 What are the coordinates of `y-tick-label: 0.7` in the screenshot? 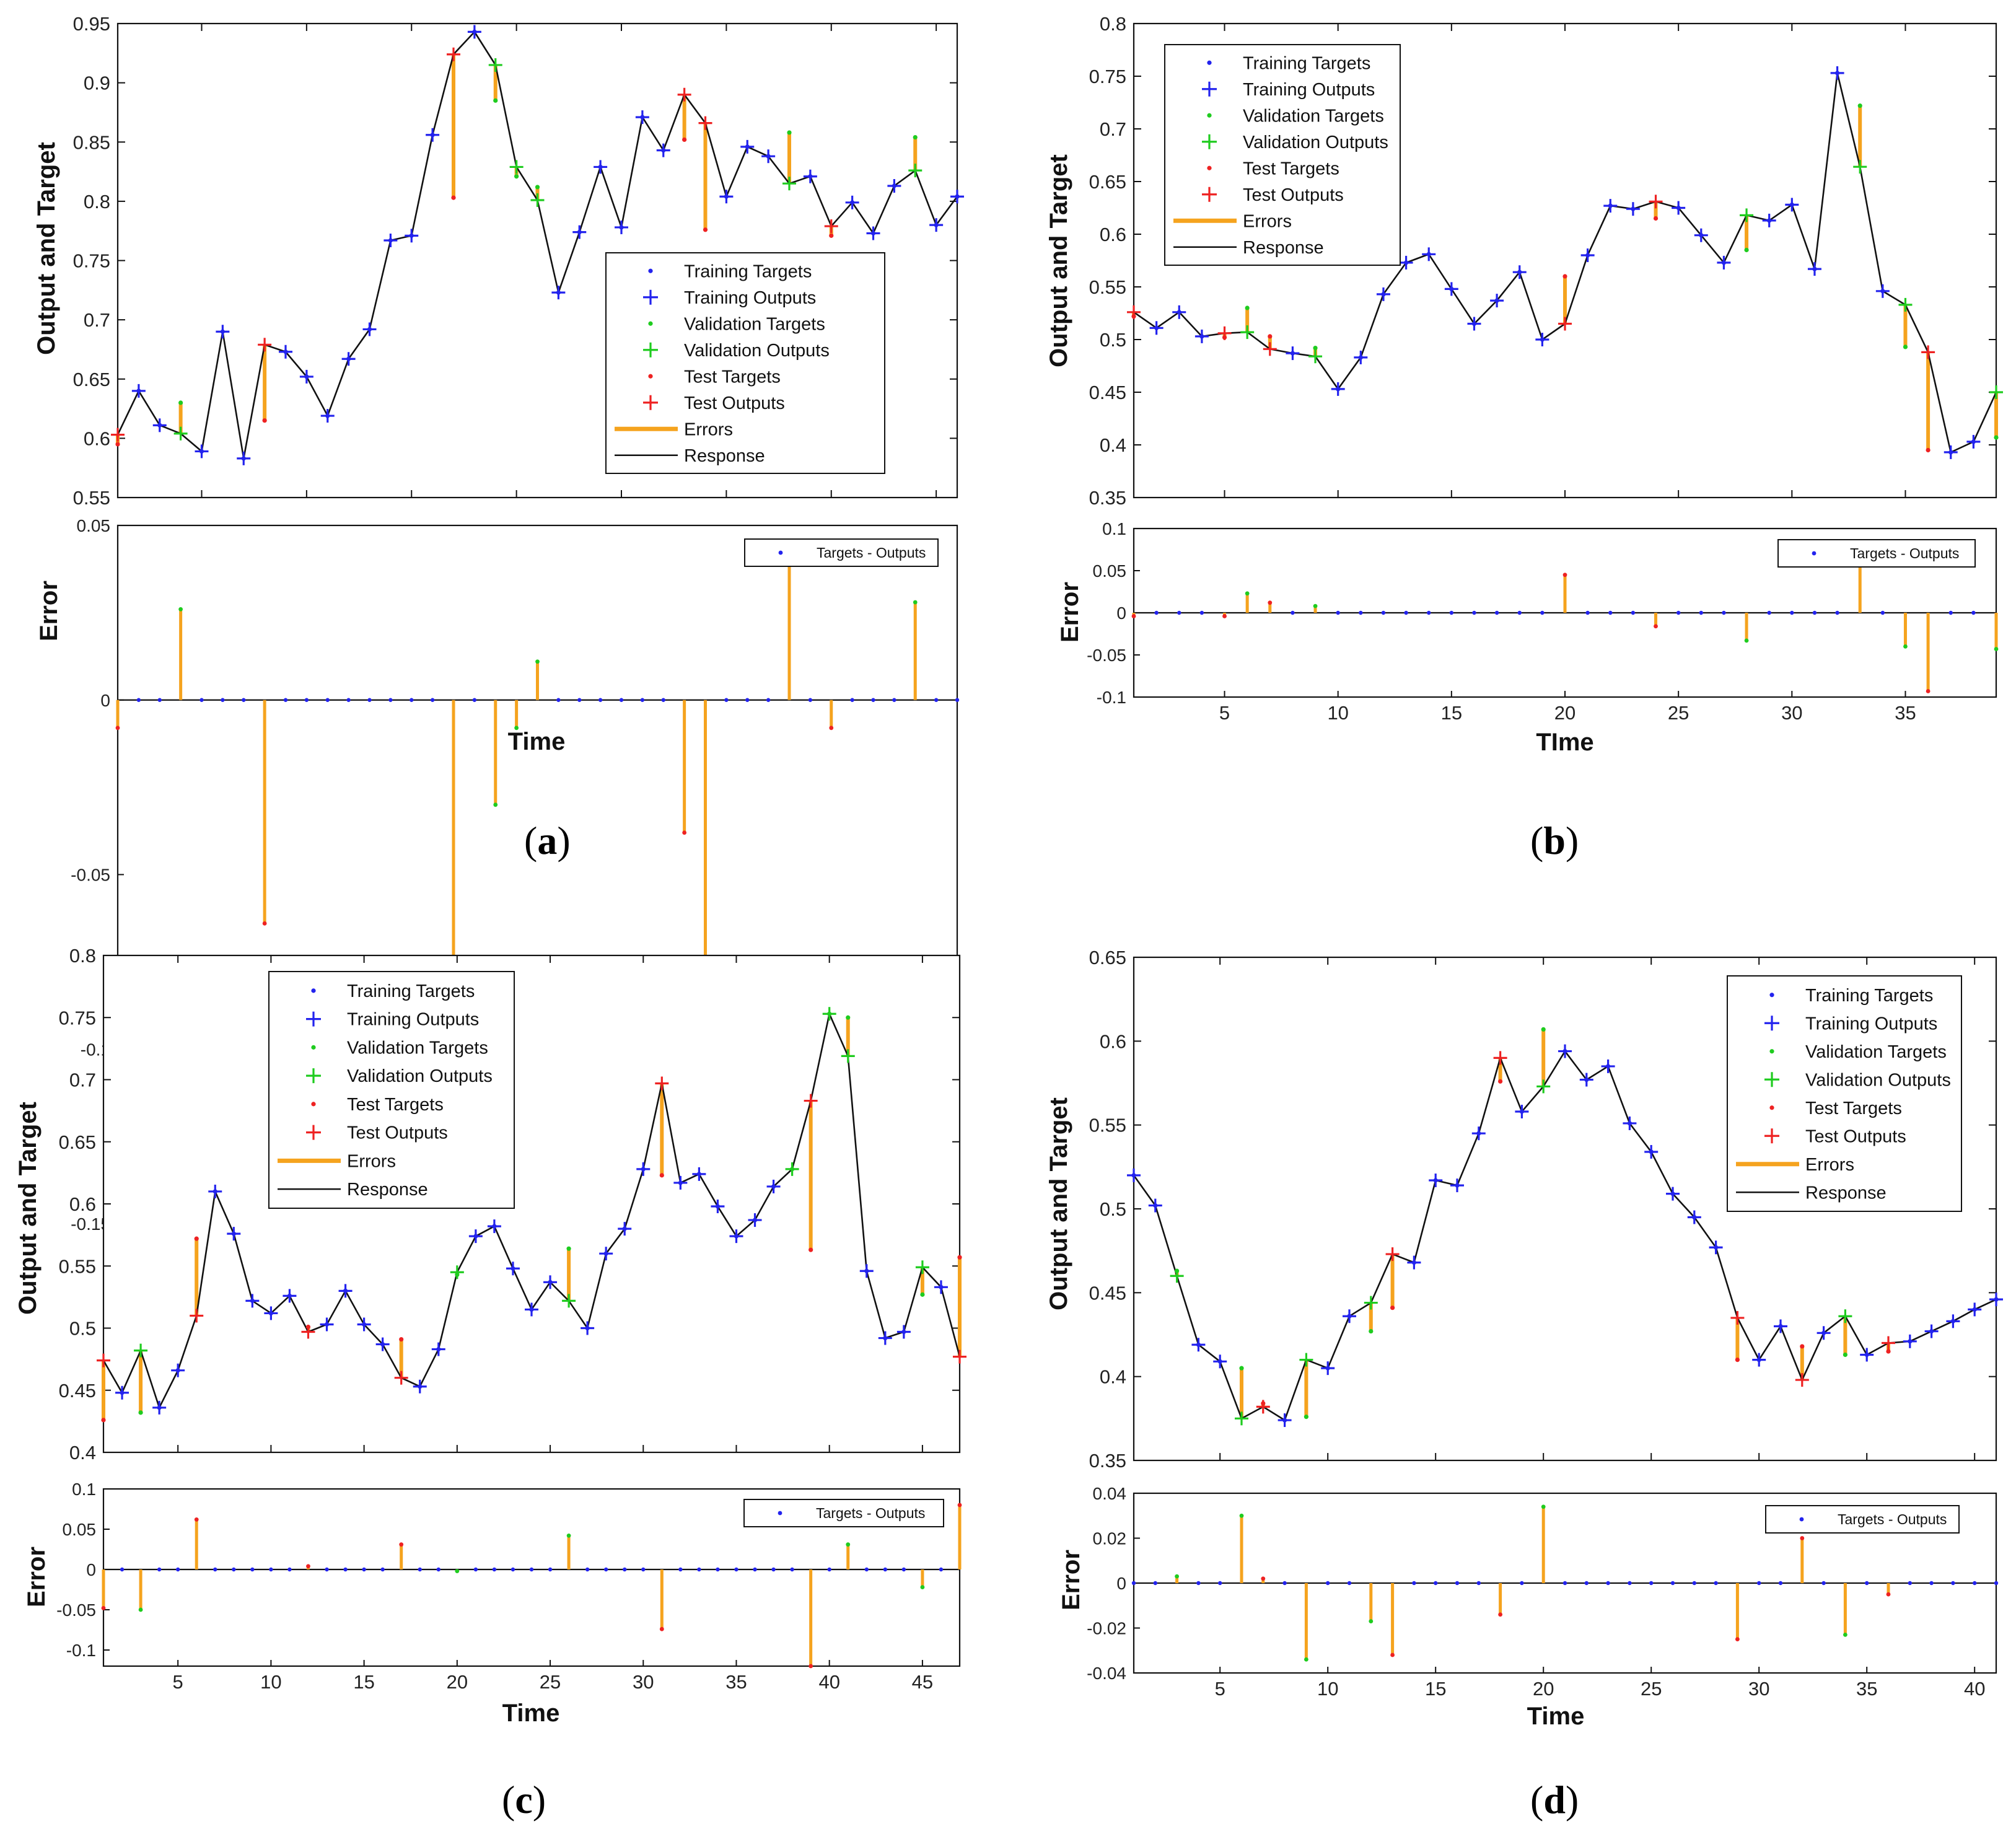 It's located at (82, 1080).